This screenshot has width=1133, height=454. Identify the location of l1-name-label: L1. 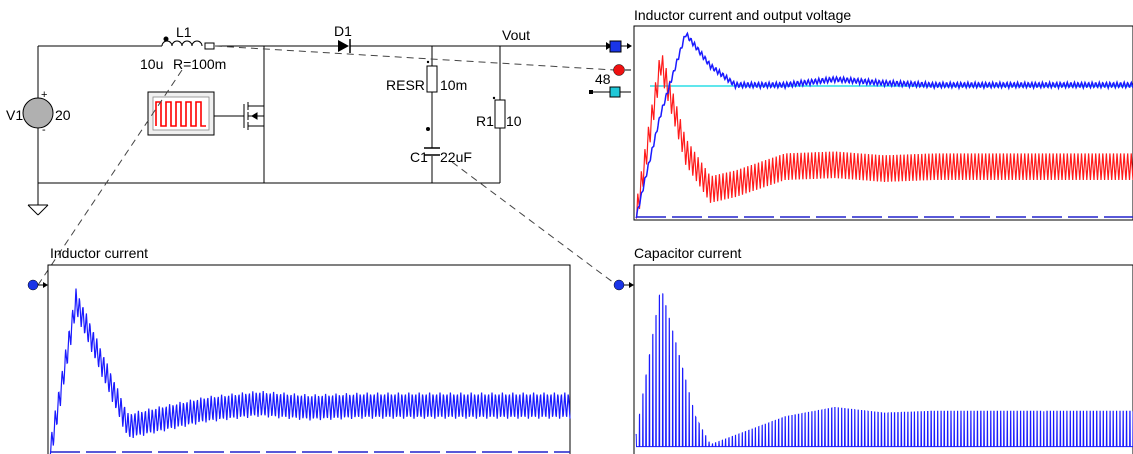
(184, 32).